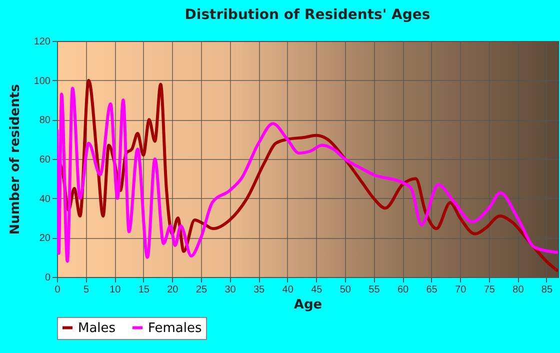 This screenshot has width=560, height=353. Describe the element at coordinates (45, 160) in the screenshot. I see `y-tick-label: 60` at that location.